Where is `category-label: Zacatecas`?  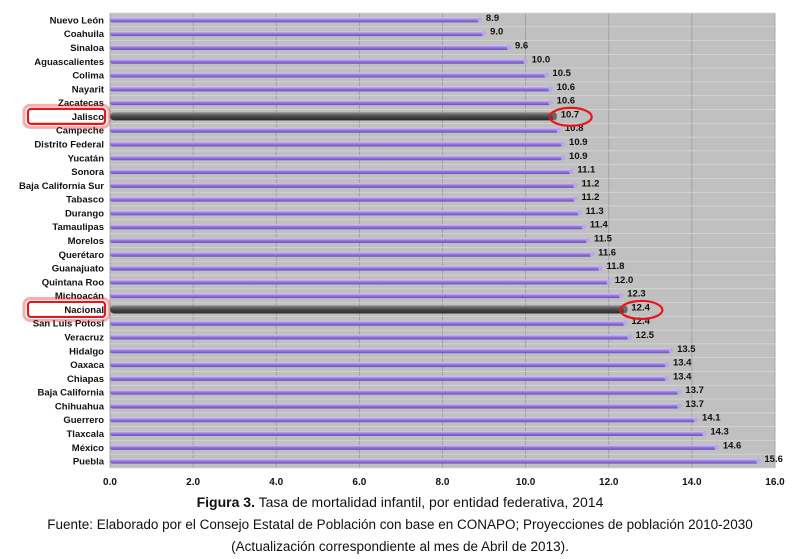
category-label: Zacatecas is located at coordinates (81, 103).